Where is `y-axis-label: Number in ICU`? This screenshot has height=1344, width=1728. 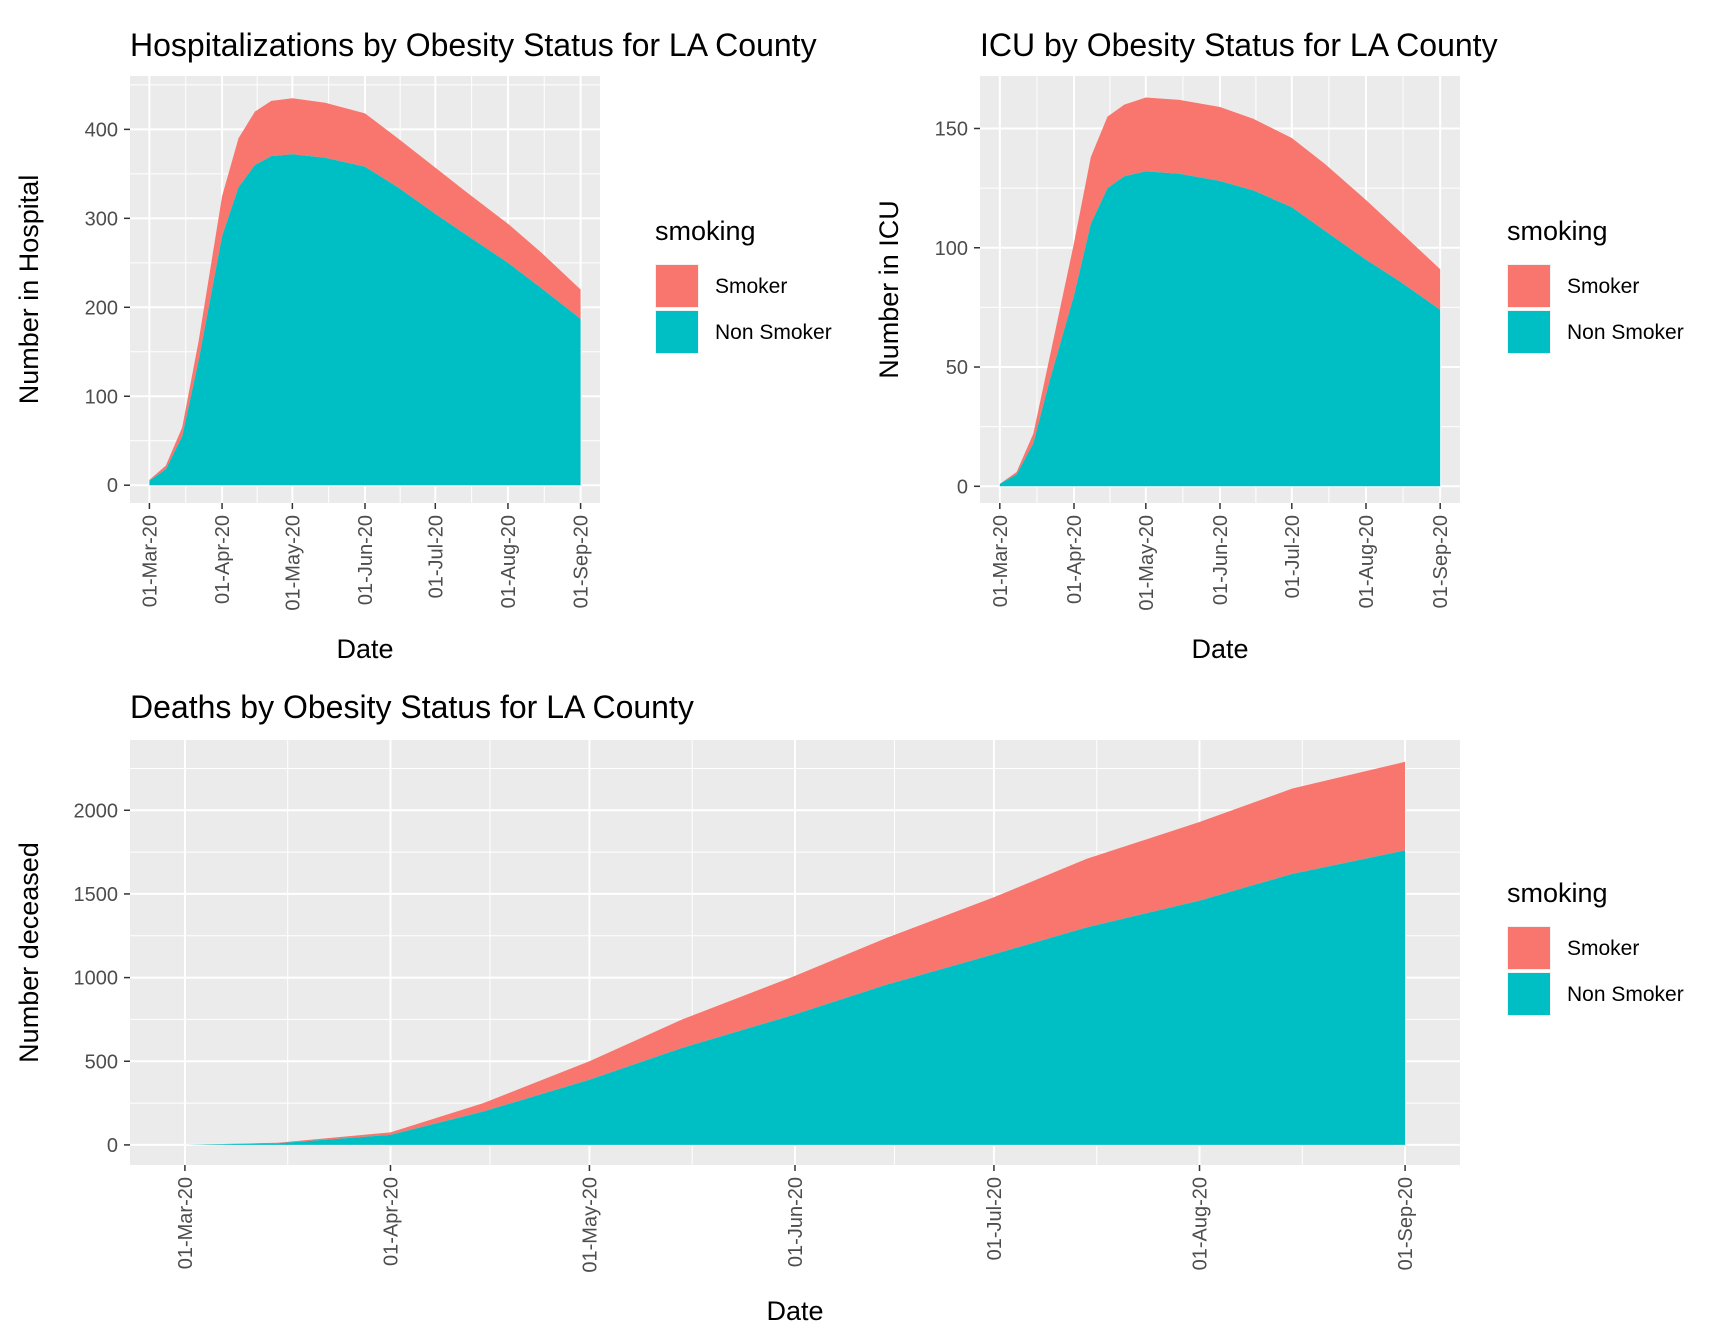 y-axis-label: Number in ICU is located at coordinates (889, 289).